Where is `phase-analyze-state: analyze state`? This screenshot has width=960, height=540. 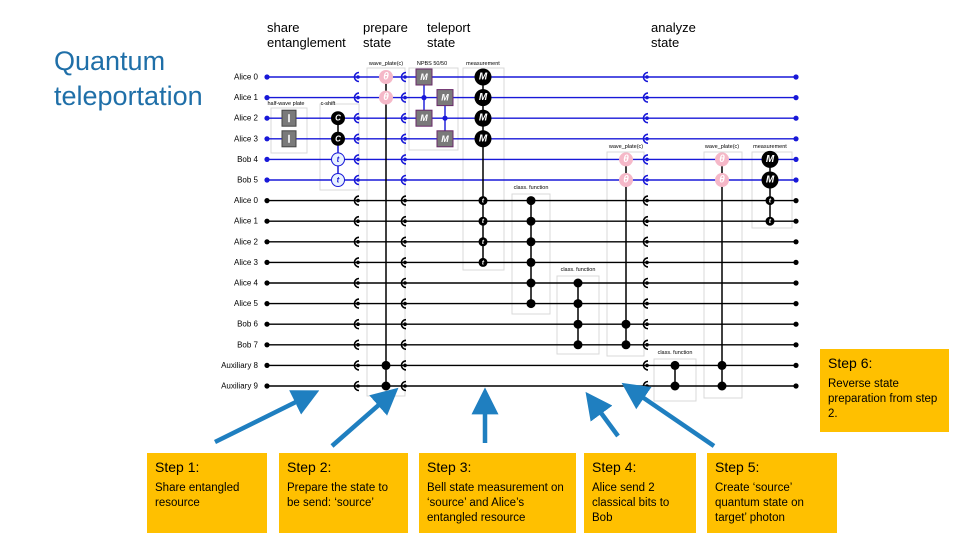
phase-analyze-state: analyze state is located at coordinates (673, 35).